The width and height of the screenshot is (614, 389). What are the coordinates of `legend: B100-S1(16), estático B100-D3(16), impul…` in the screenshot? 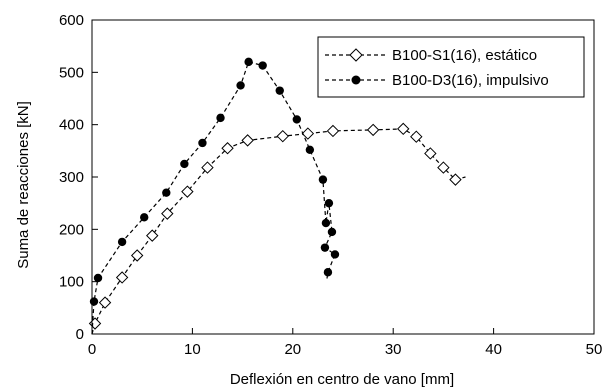 It's located at (451, 67).